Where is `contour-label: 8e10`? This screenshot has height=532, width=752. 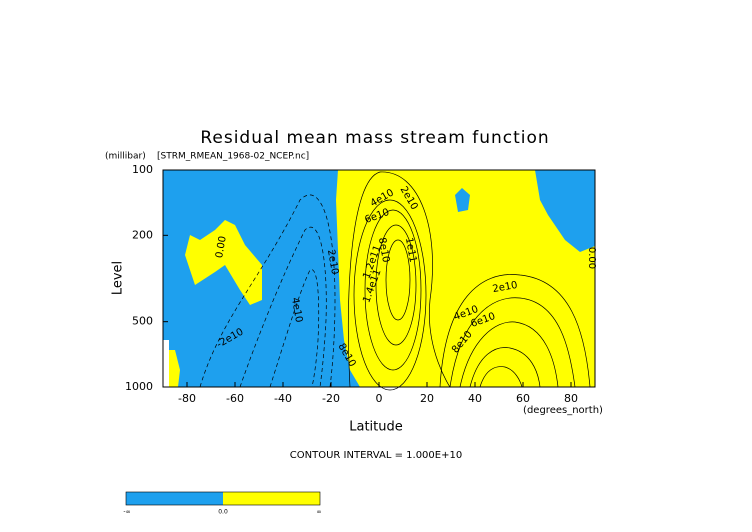 contour-label: 8e10 is located at coordinates (383, 250).